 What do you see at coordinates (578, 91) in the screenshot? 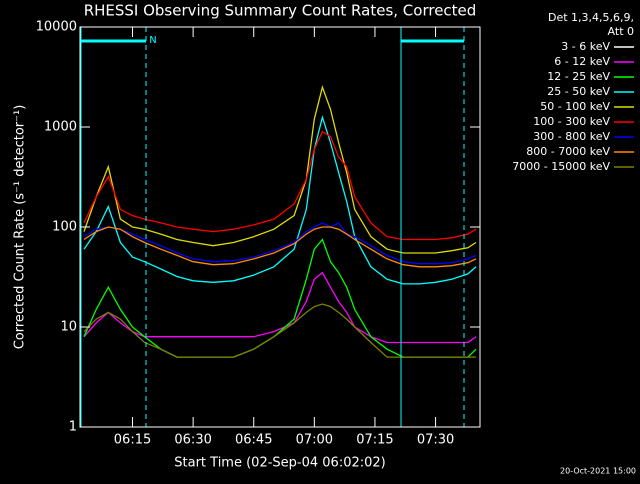
I see `legend-label: 25 - 50 keV` at bounding box center [578, 91].